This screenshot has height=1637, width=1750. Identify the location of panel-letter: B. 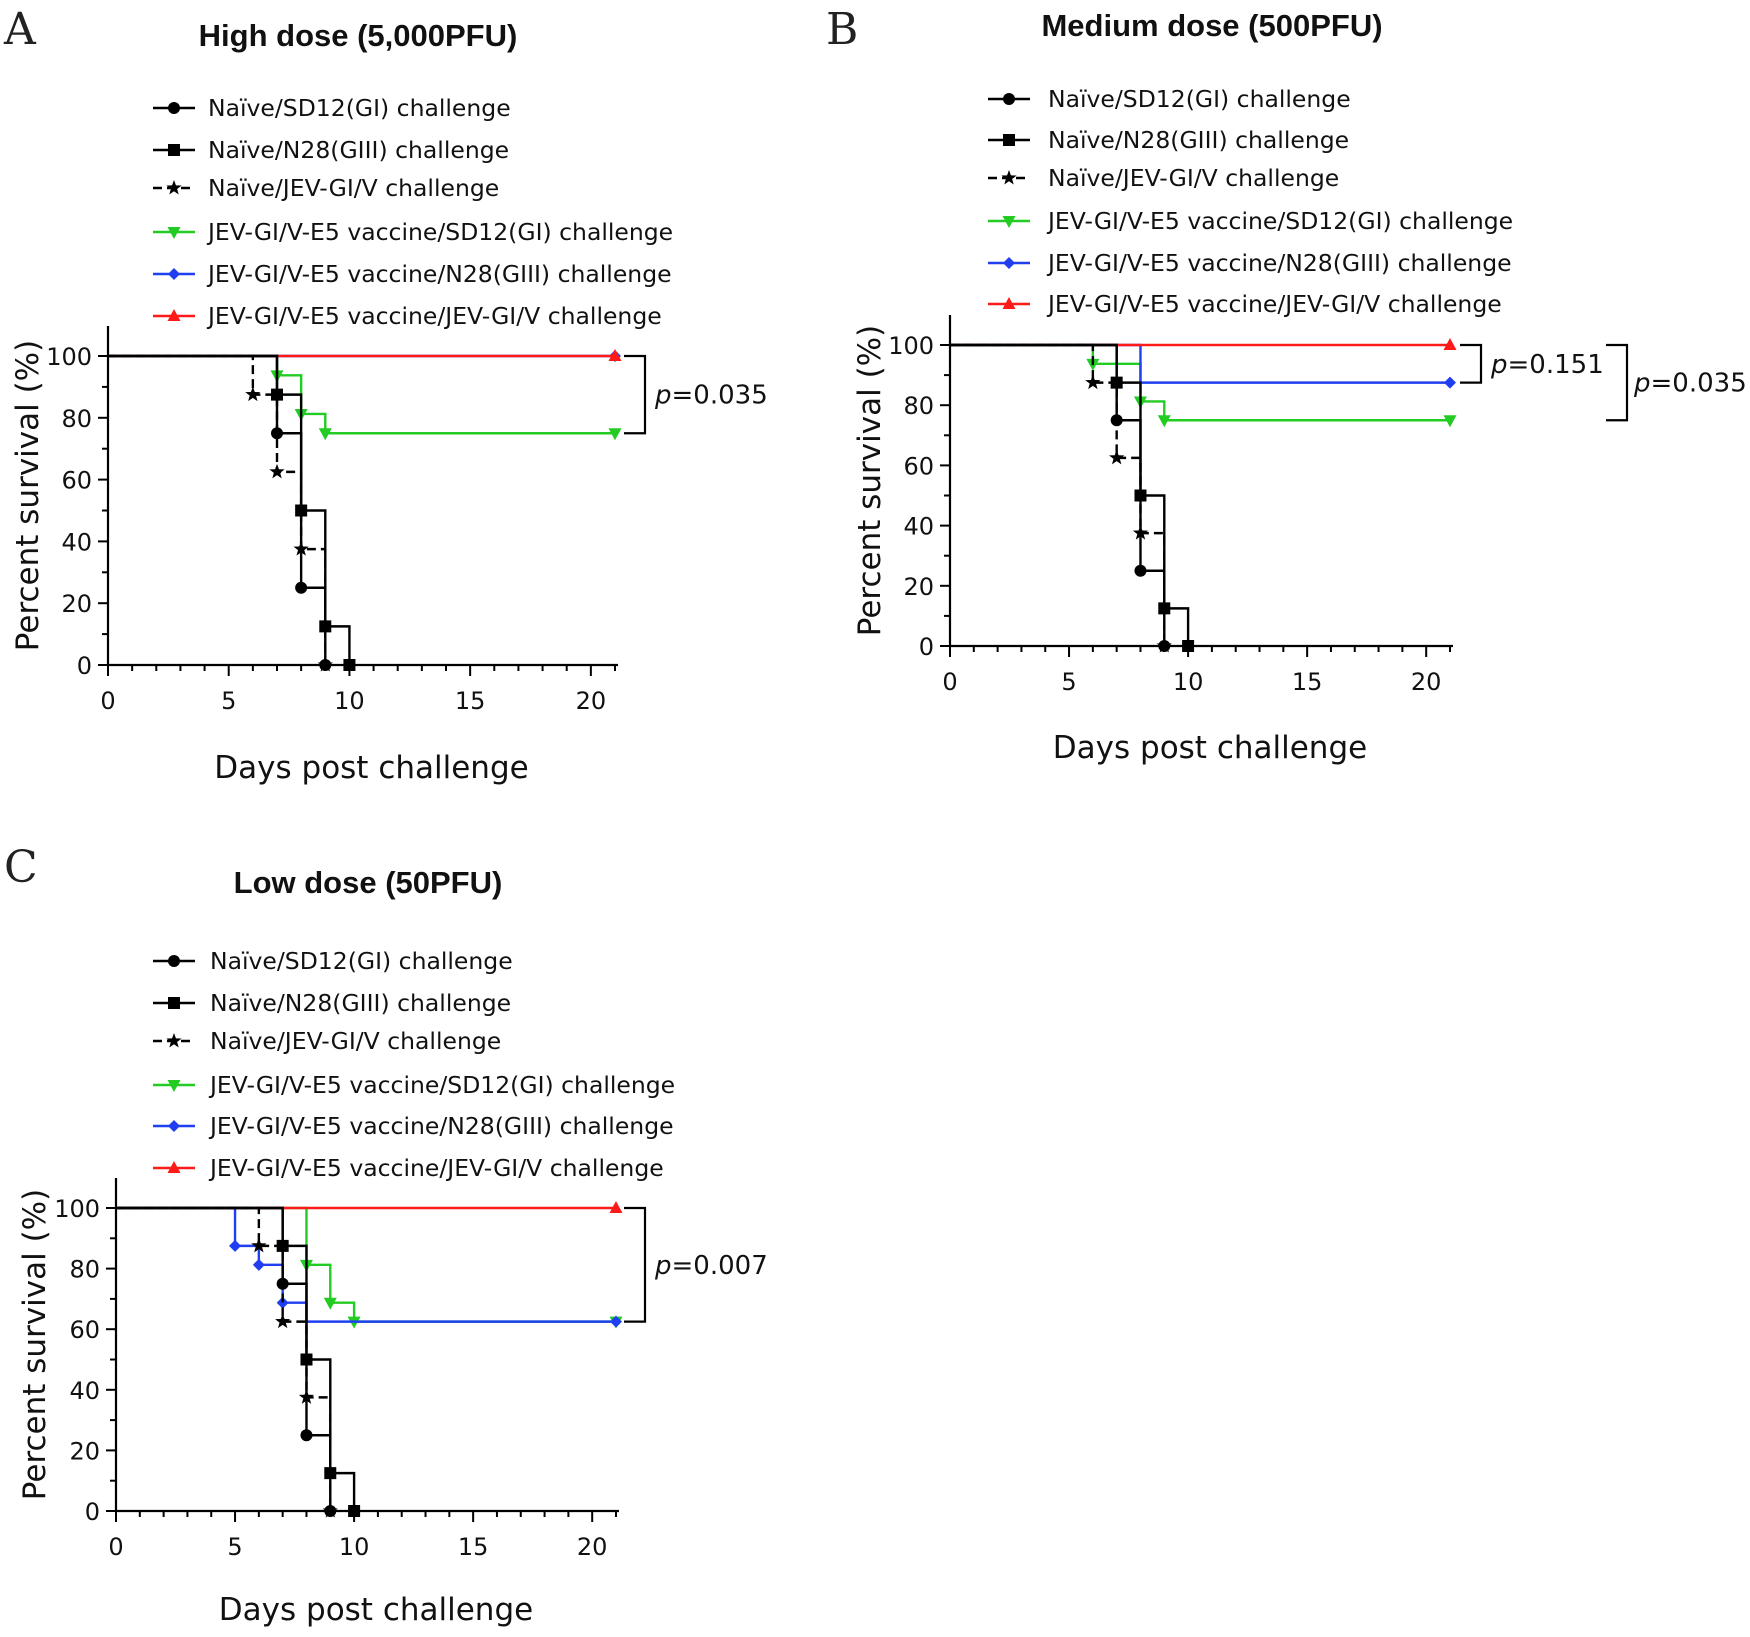
(842, 29).